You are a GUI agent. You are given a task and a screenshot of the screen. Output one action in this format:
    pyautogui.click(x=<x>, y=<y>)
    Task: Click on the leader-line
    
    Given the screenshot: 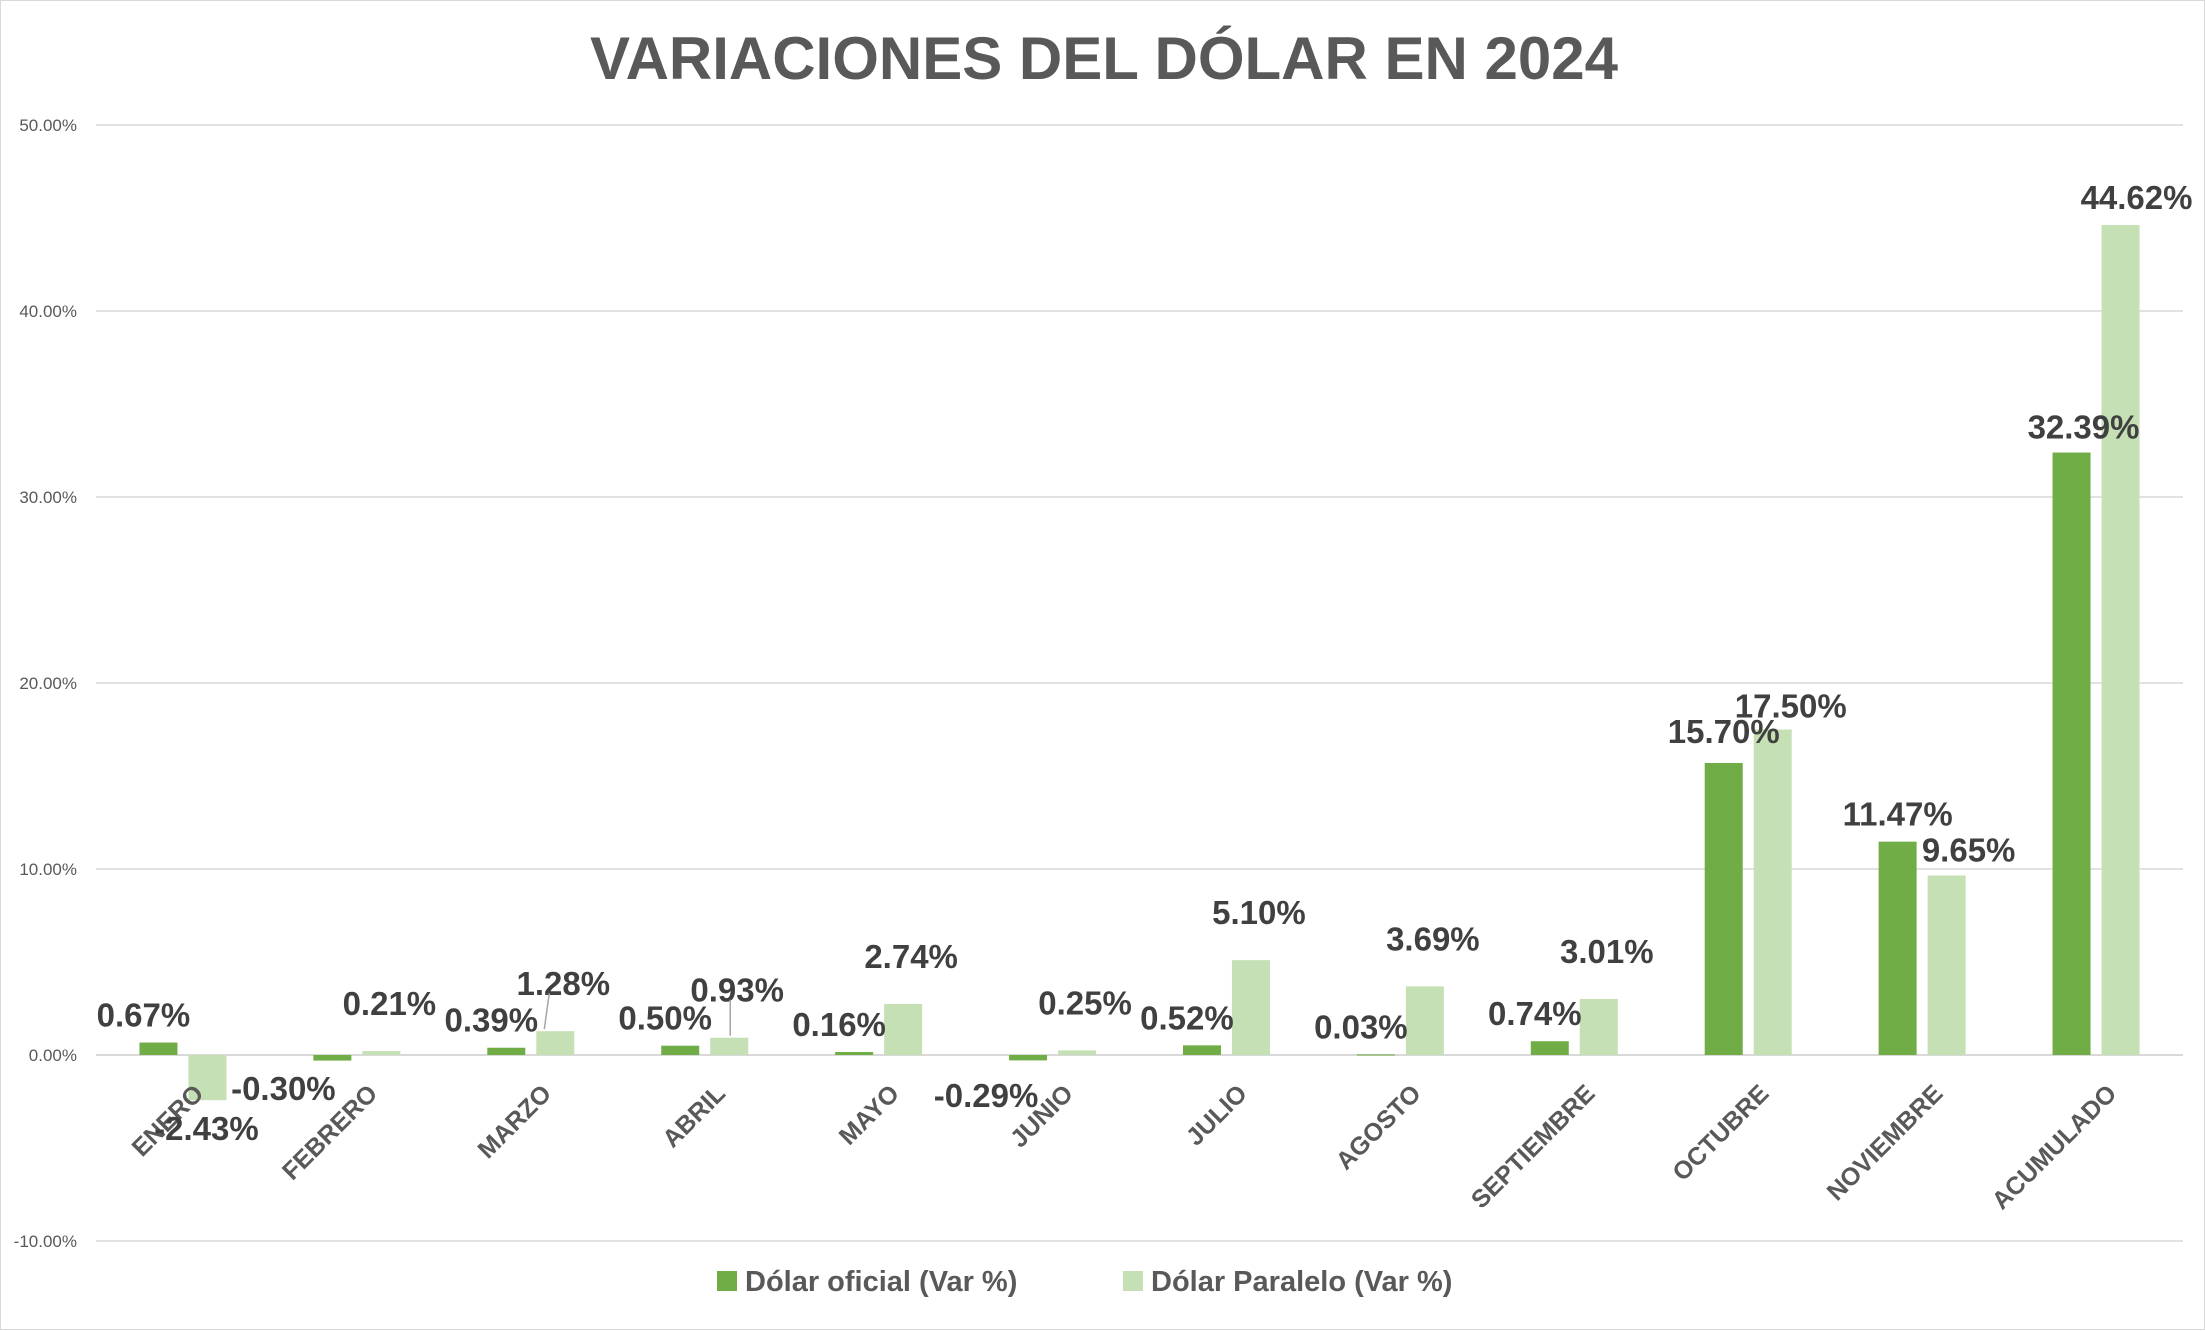 What is the action you would take?
    pyautogui.click(x=547, y=1011)
    